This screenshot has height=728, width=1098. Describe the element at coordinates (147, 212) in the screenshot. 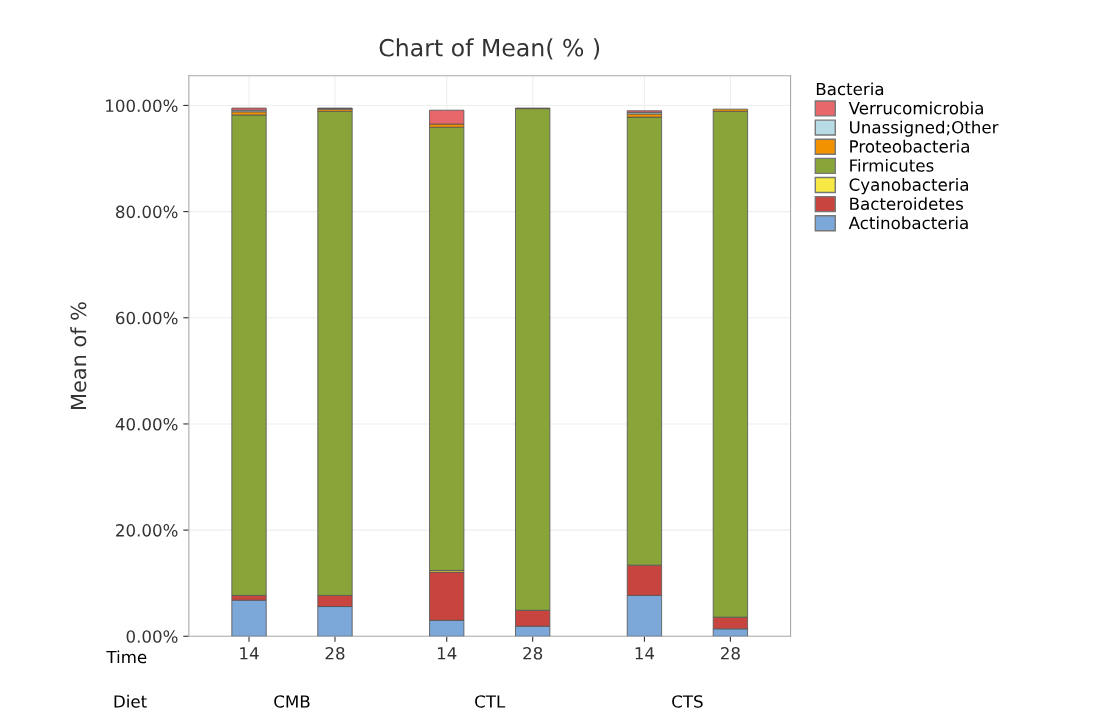

I see `y-tick-label: 80.00%` at that location.